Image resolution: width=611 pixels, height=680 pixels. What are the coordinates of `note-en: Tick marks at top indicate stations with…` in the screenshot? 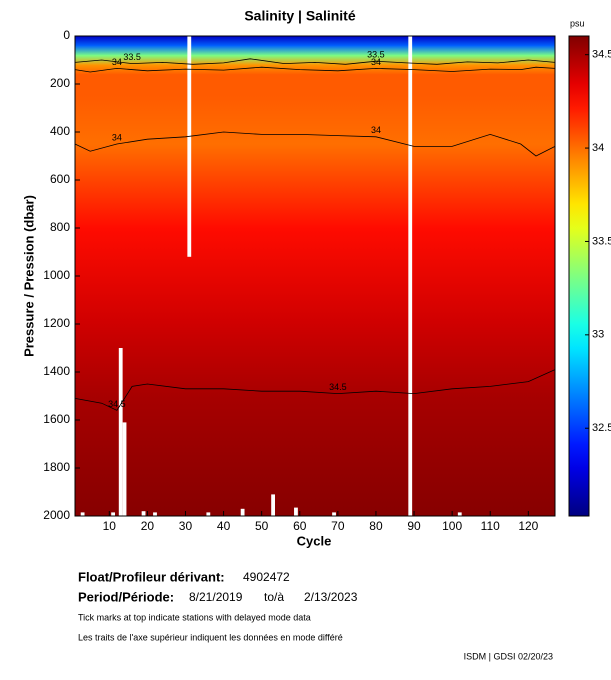 It's located at (194, 617).